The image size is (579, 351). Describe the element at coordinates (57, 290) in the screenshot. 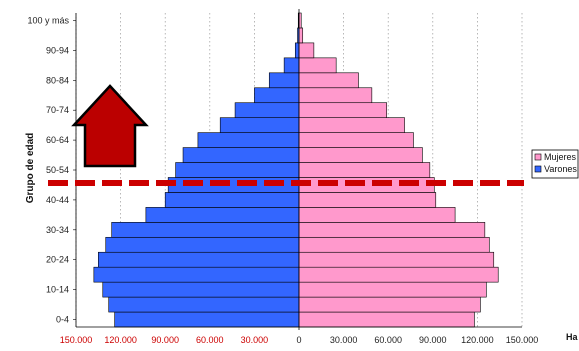

I see `y-tick-label: 10-14` at that location.